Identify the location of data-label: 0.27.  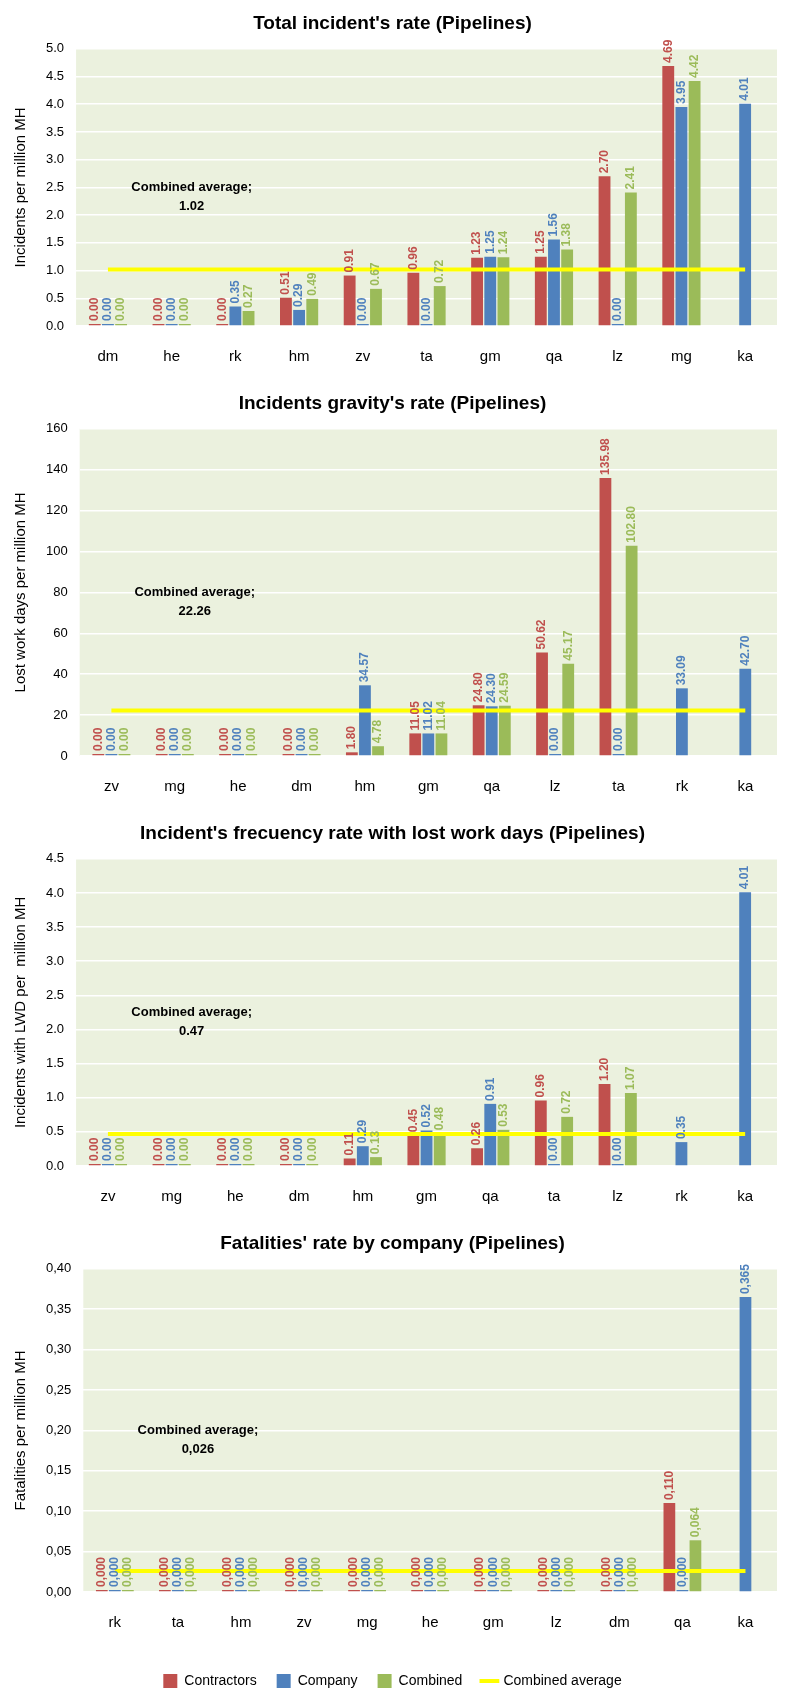
(247, 296).